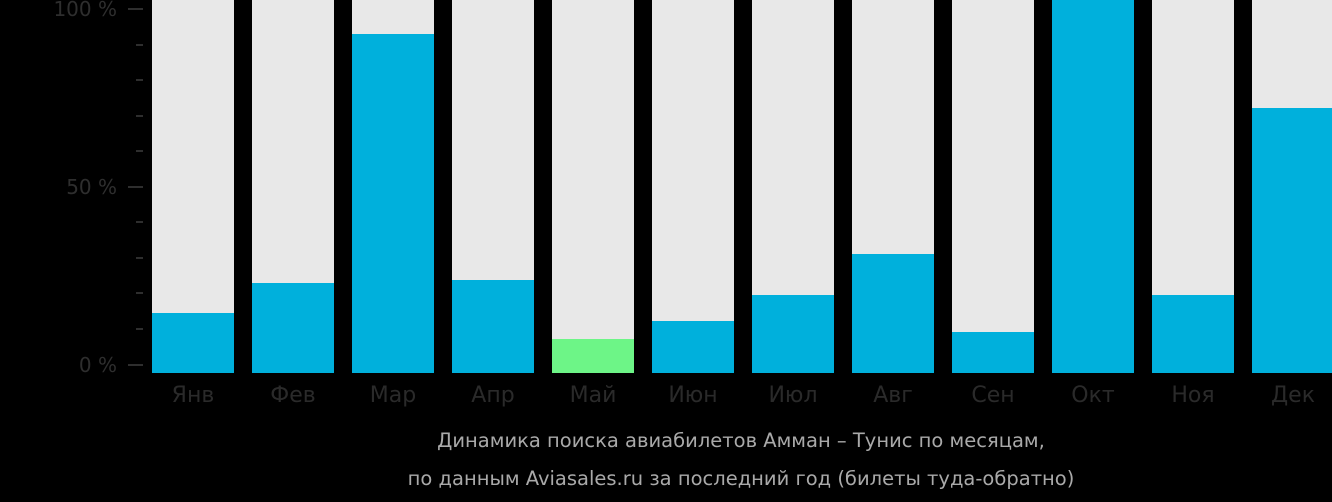 The height and width of the screenshot is (502, 1332). Describe the element at coordinates (693, 395) in the screenshot. I see `x-tick-label: Июн` at that location.